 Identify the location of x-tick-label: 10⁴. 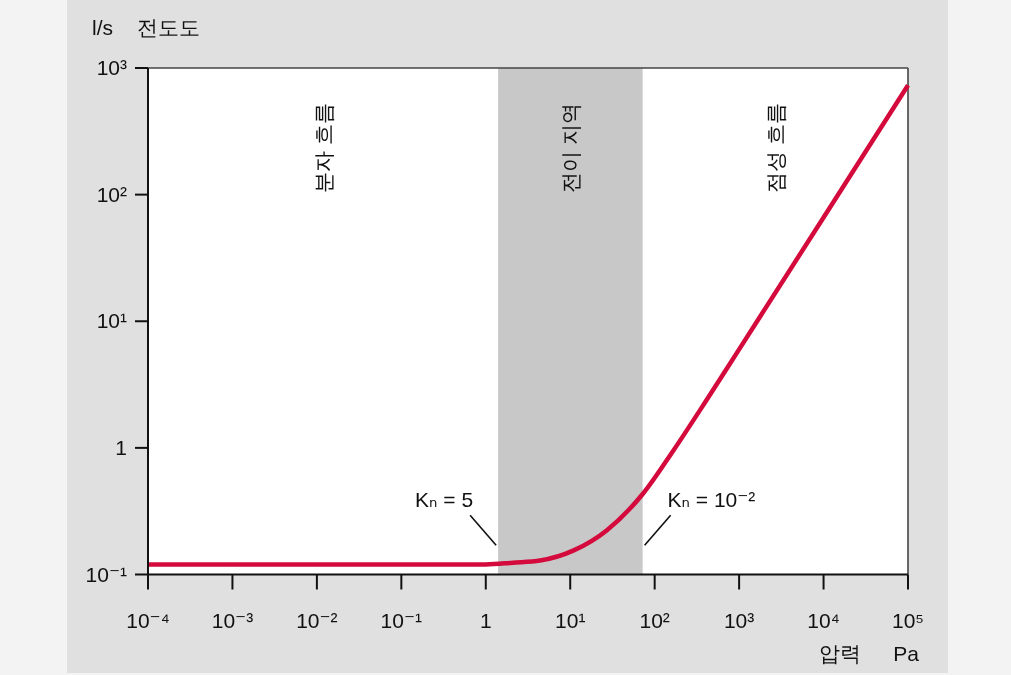
(823, 620).